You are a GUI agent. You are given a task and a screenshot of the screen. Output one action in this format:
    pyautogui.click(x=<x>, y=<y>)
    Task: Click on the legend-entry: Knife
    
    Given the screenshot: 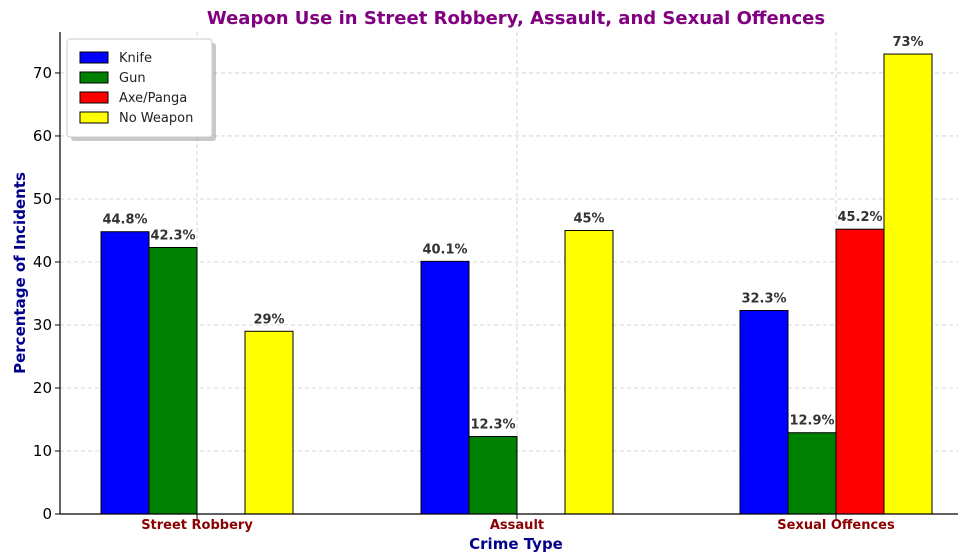 What is the action you would take?
    pyautogui.click(x=135, y=58)
    